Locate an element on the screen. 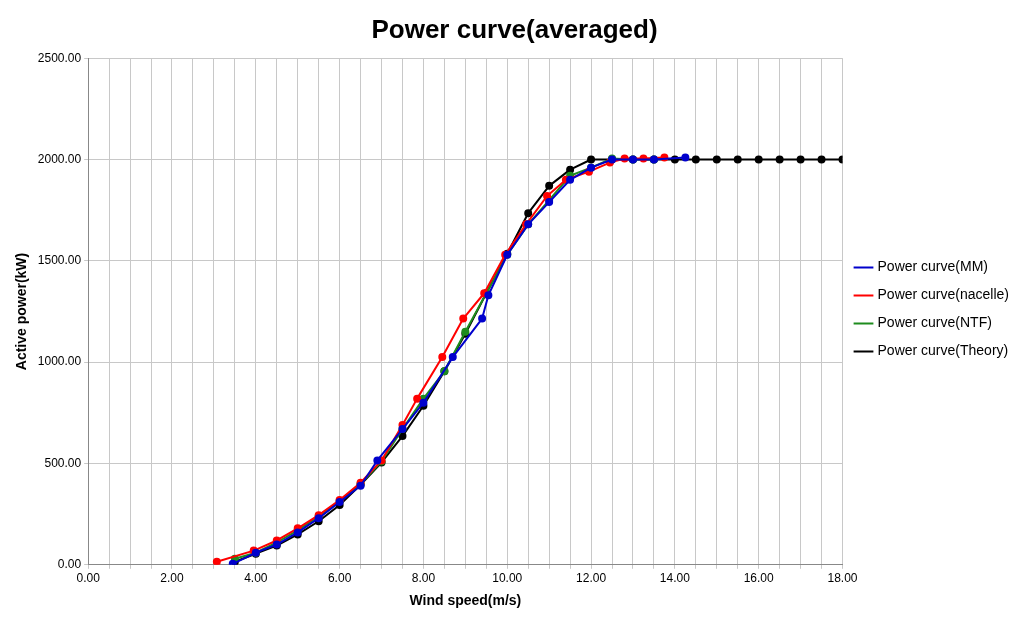  x-axis-title: Wind speed(m/s) is located at coordinates (465, 600).